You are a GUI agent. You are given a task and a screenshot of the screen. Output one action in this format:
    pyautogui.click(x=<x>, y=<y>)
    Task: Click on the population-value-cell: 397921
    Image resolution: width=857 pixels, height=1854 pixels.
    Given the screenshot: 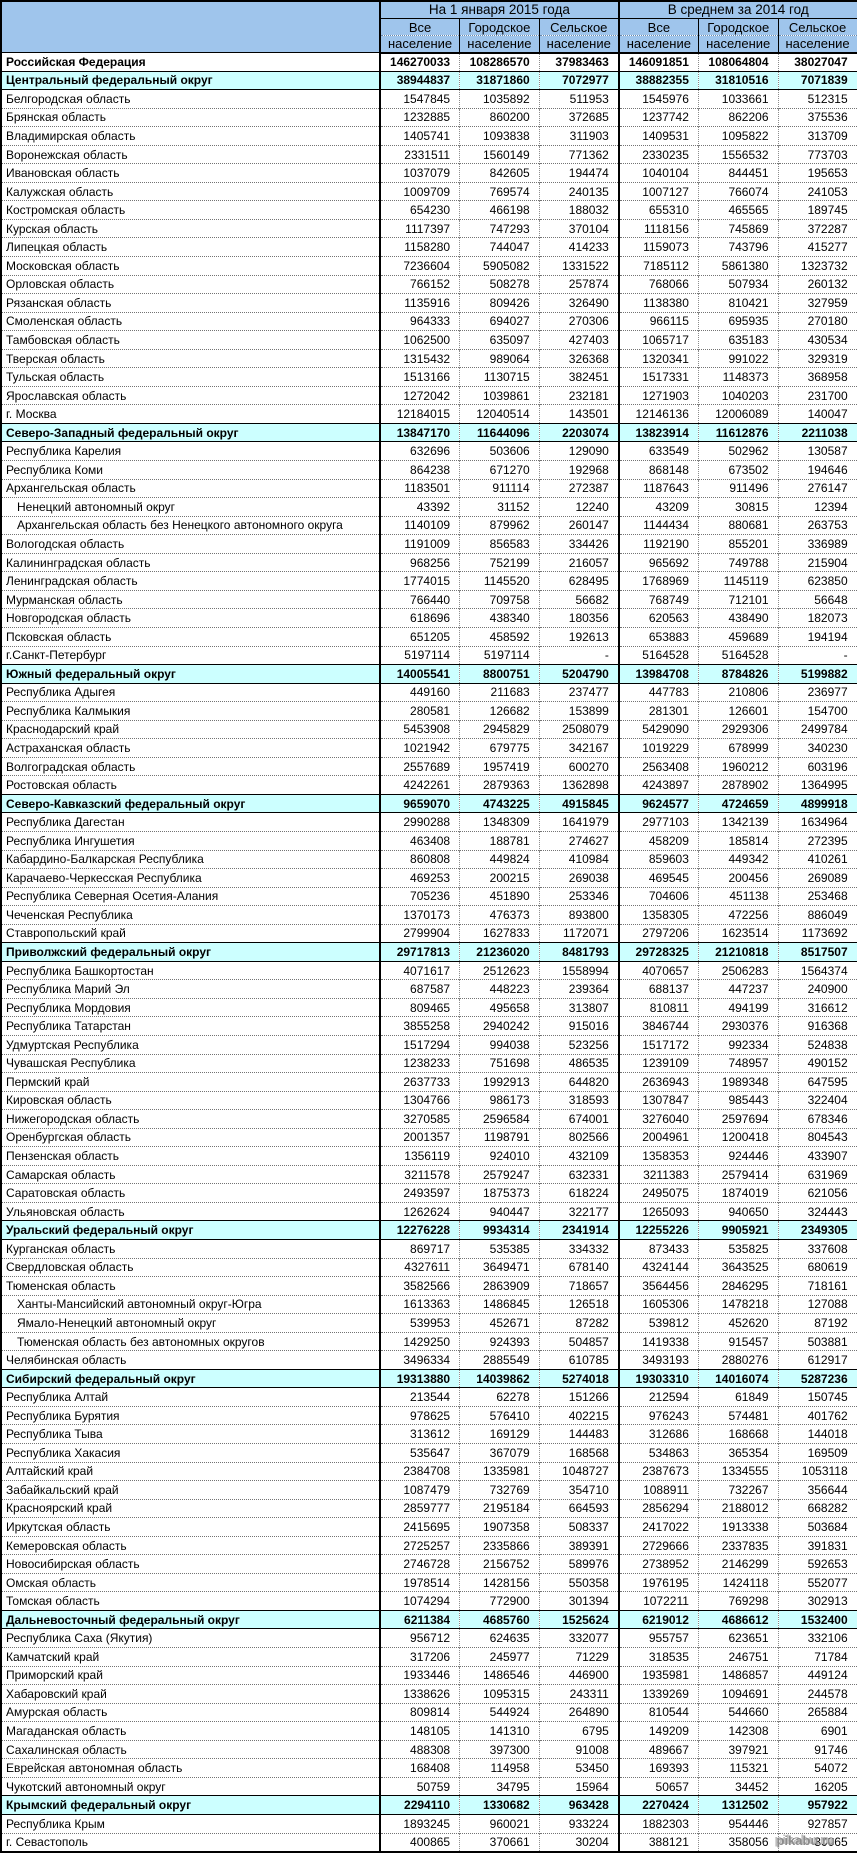 What is the action you would take?
    pyautogui.click(x=737, y=1749)
    